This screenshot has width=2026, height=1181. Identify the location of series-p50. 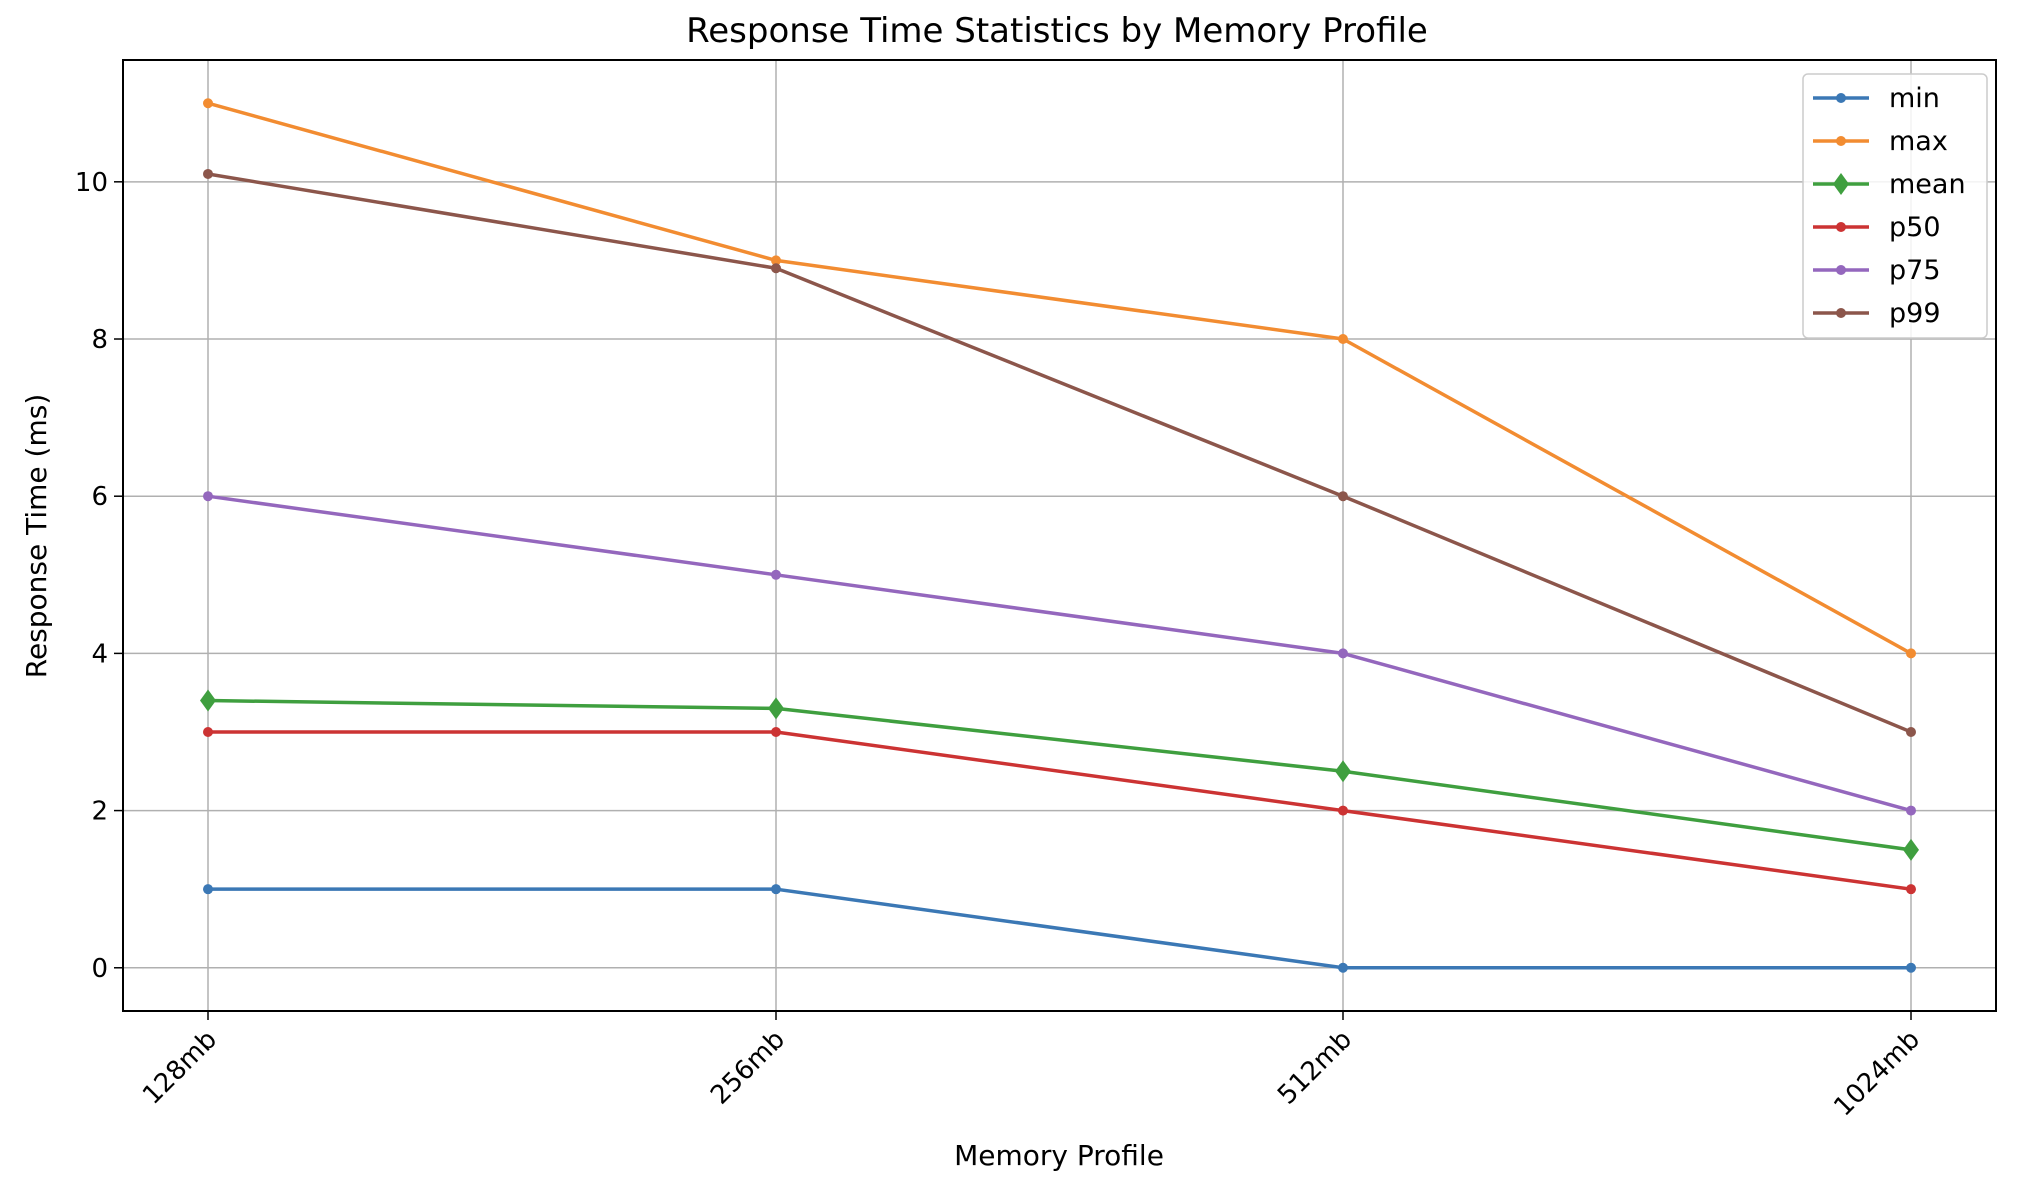
(1059, 810).